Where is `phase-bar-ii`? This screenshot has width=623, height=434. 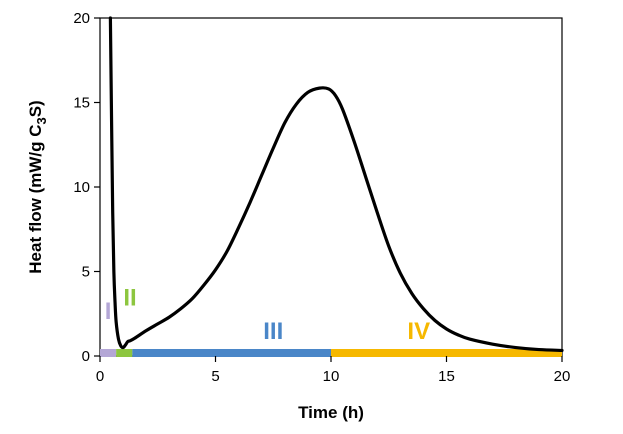 phase-bar-ii is located at coordinates (124, 353).